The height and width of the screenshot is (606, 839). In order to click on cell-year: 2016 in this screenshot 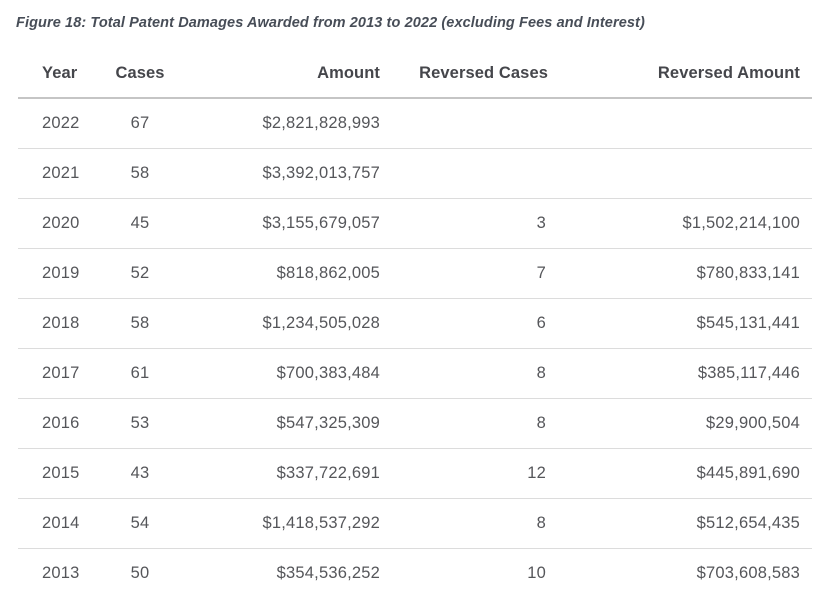, I will do `click(59, 423)`.